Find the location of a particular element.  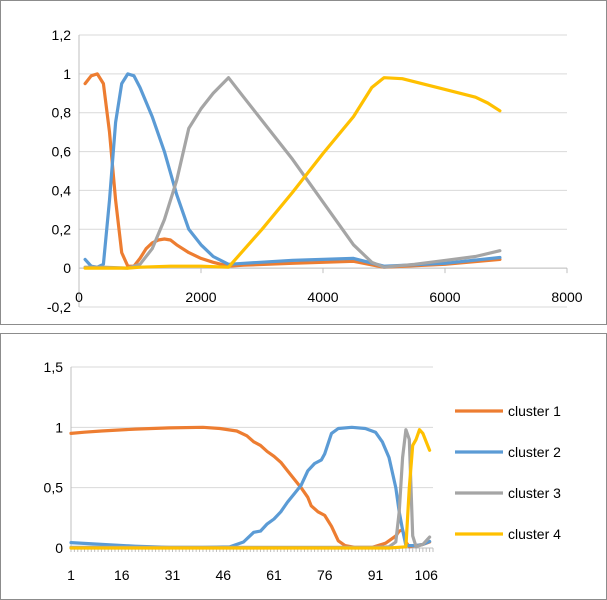

y-tick-label: 0,6 is located at coordinates (62, 152).